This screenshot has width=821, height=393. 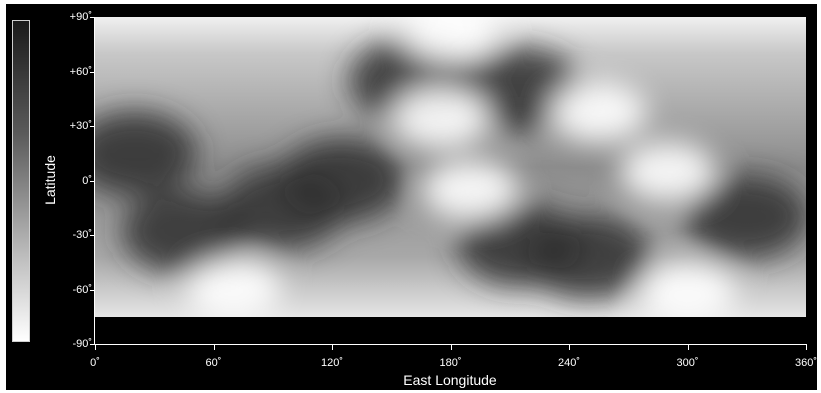 What do you see at coordinates (50, 180) in the screenshot?
I see `y-axis-label: Latitude` at bounding box center [50, 180].